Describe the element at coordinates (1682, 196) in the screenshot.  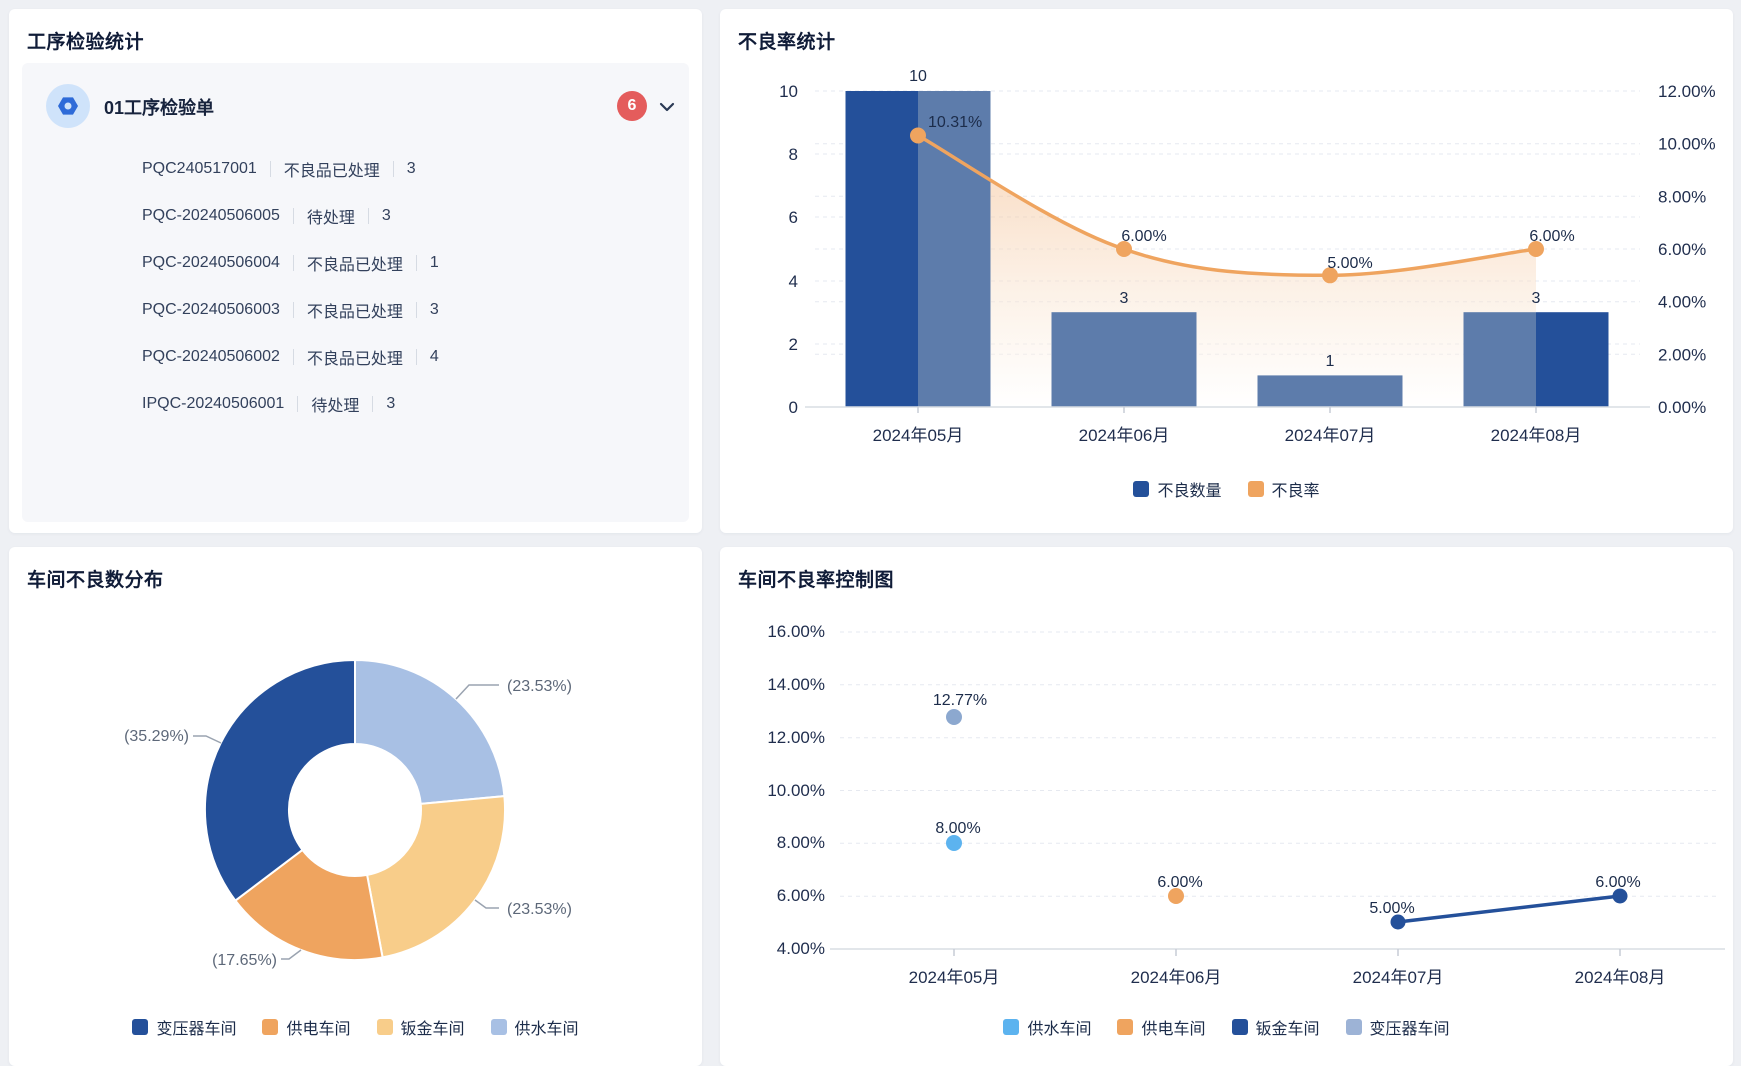
I see `y-tick: 8.00%` at that location.